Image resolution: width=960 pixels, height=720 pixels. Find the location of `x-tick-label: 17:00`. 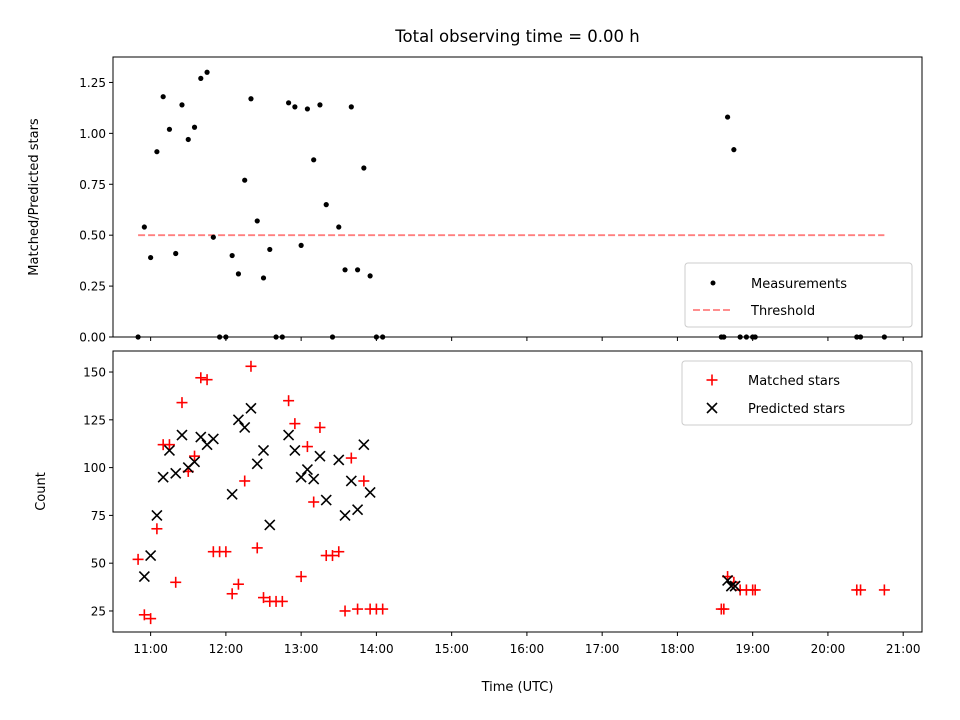

x-tick-label: 17:00 is located at coordinates (602, 649).